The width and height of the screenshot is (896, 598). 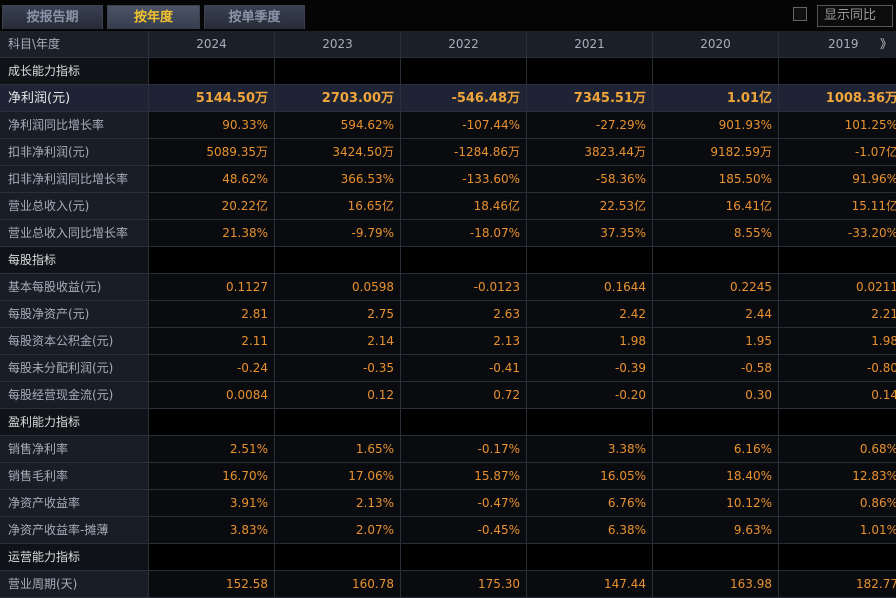 I want to click on value-cell: 6.38%, so click(x=590, y=530).